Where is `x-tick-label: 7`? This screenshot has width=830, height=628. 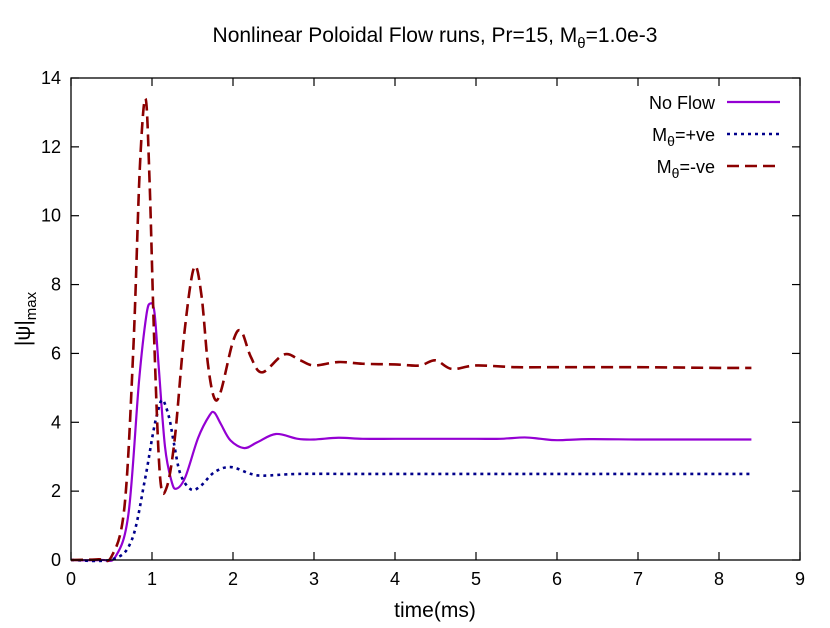 x-tick-label: 7 is located at coordinates (638, 579).